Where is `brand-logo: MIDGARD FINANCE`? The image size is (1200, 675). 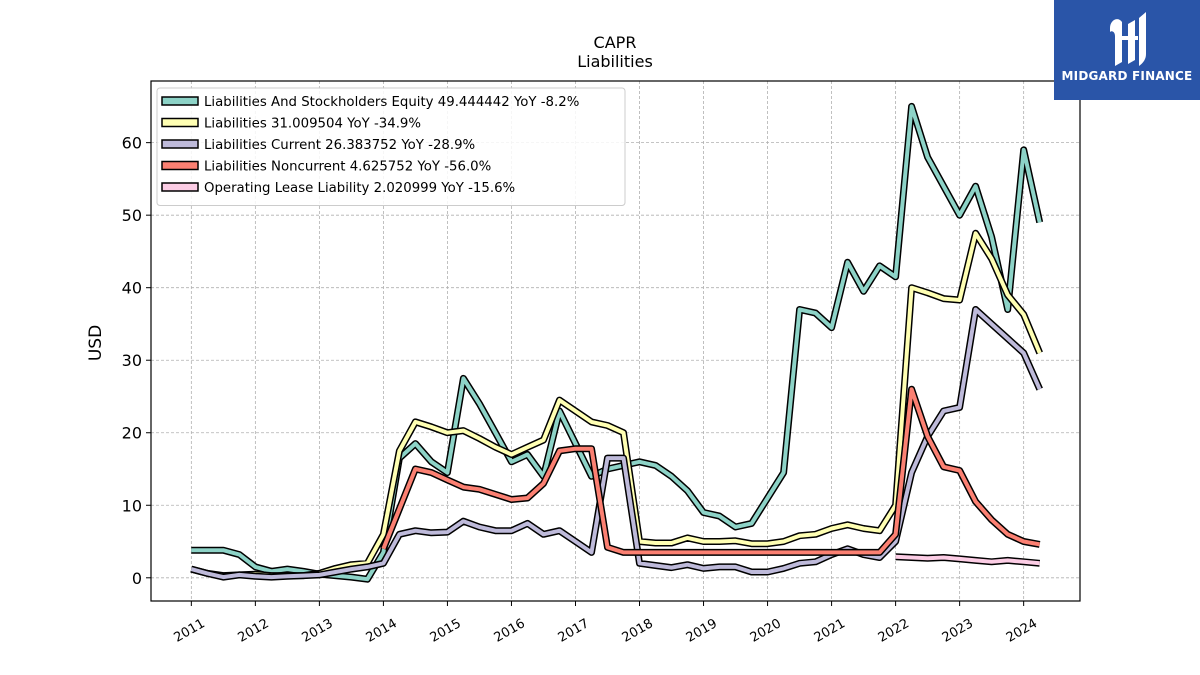
brand-logo: MIDGARD FINANCE is located at coordinates (1127, 50).